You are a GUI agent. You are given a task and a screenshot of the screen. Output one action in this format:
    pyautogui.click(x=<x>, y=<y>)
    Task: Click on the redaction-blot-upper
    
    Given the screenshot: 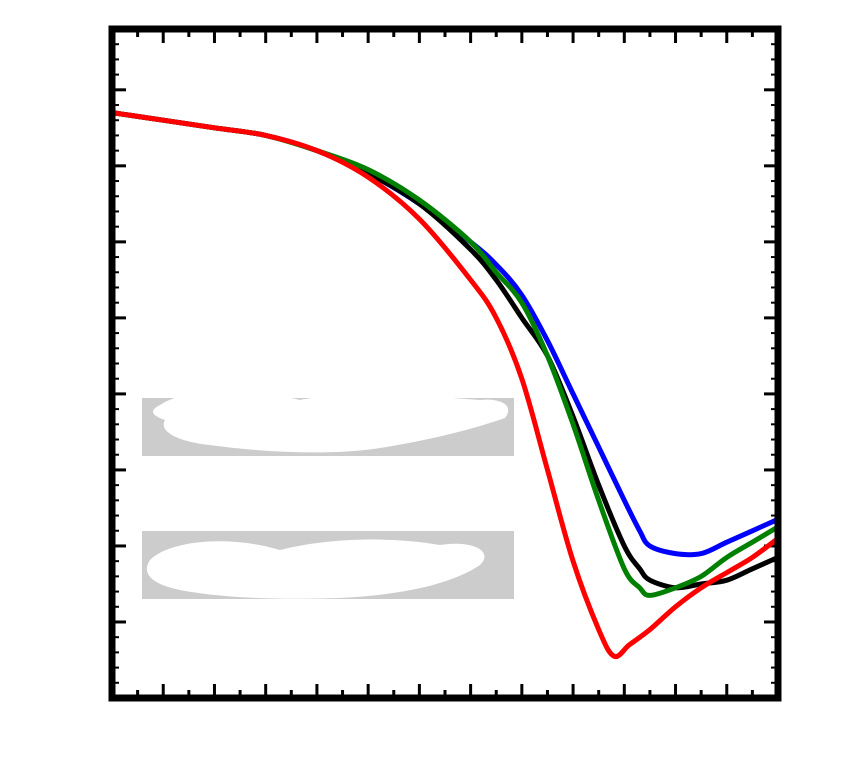 What is the action you would take?
    pyautogui.click(x=331, y=422)
    